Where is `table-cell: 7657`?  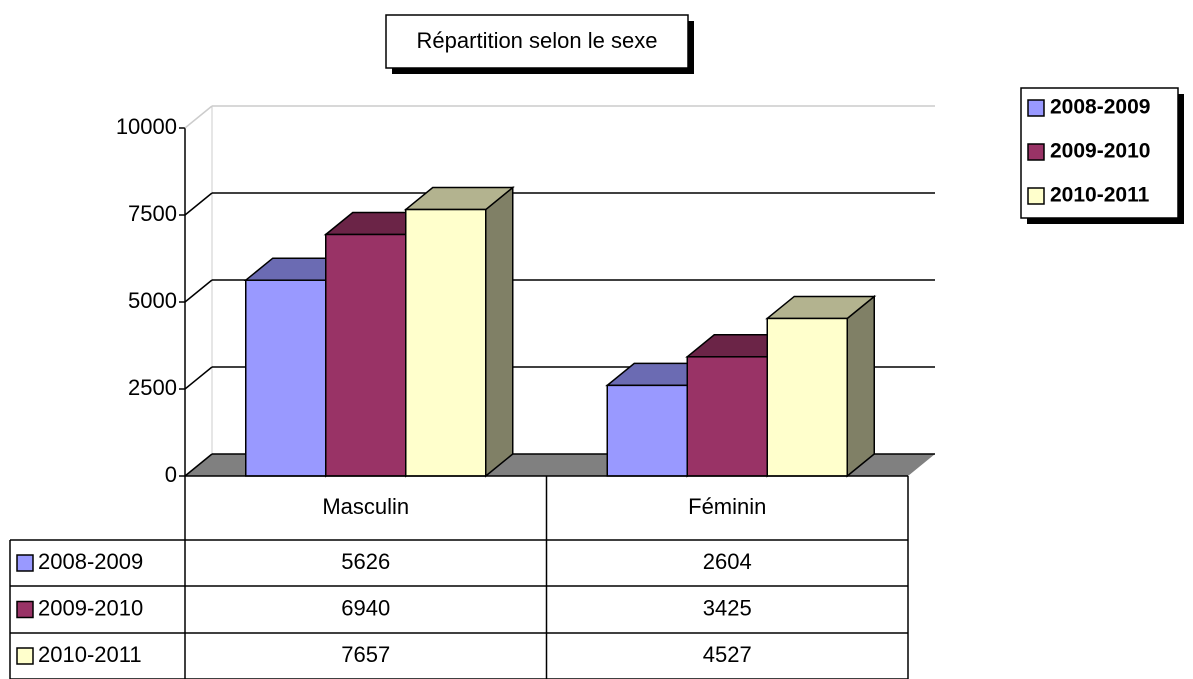
table-cell: 7657 is located at coordinates (365, 654).